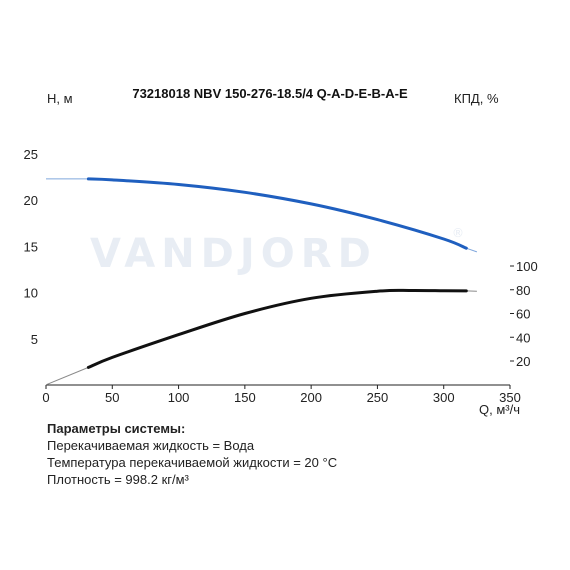 The image size is (570, 570). What do you see at coordinates (34, 339) in the screenshot?
I see `y-left-tick-label: 5` at bounding box center [34, 339].